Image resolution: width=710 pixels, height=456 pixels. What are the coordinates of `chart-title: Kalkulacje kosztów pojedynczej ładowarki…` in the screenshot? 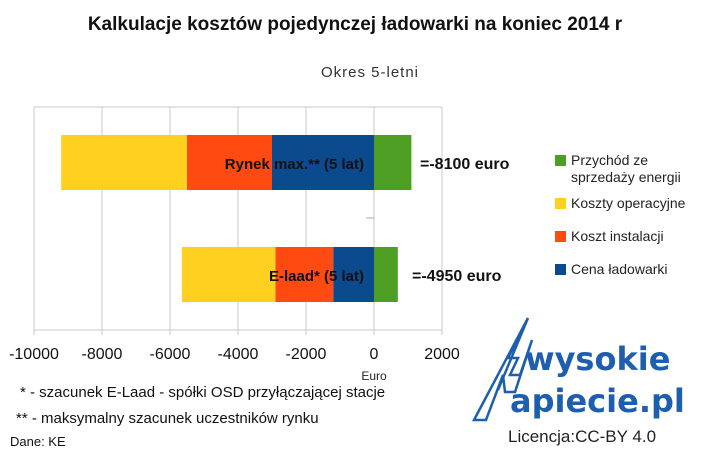 It's located at (355, 24).